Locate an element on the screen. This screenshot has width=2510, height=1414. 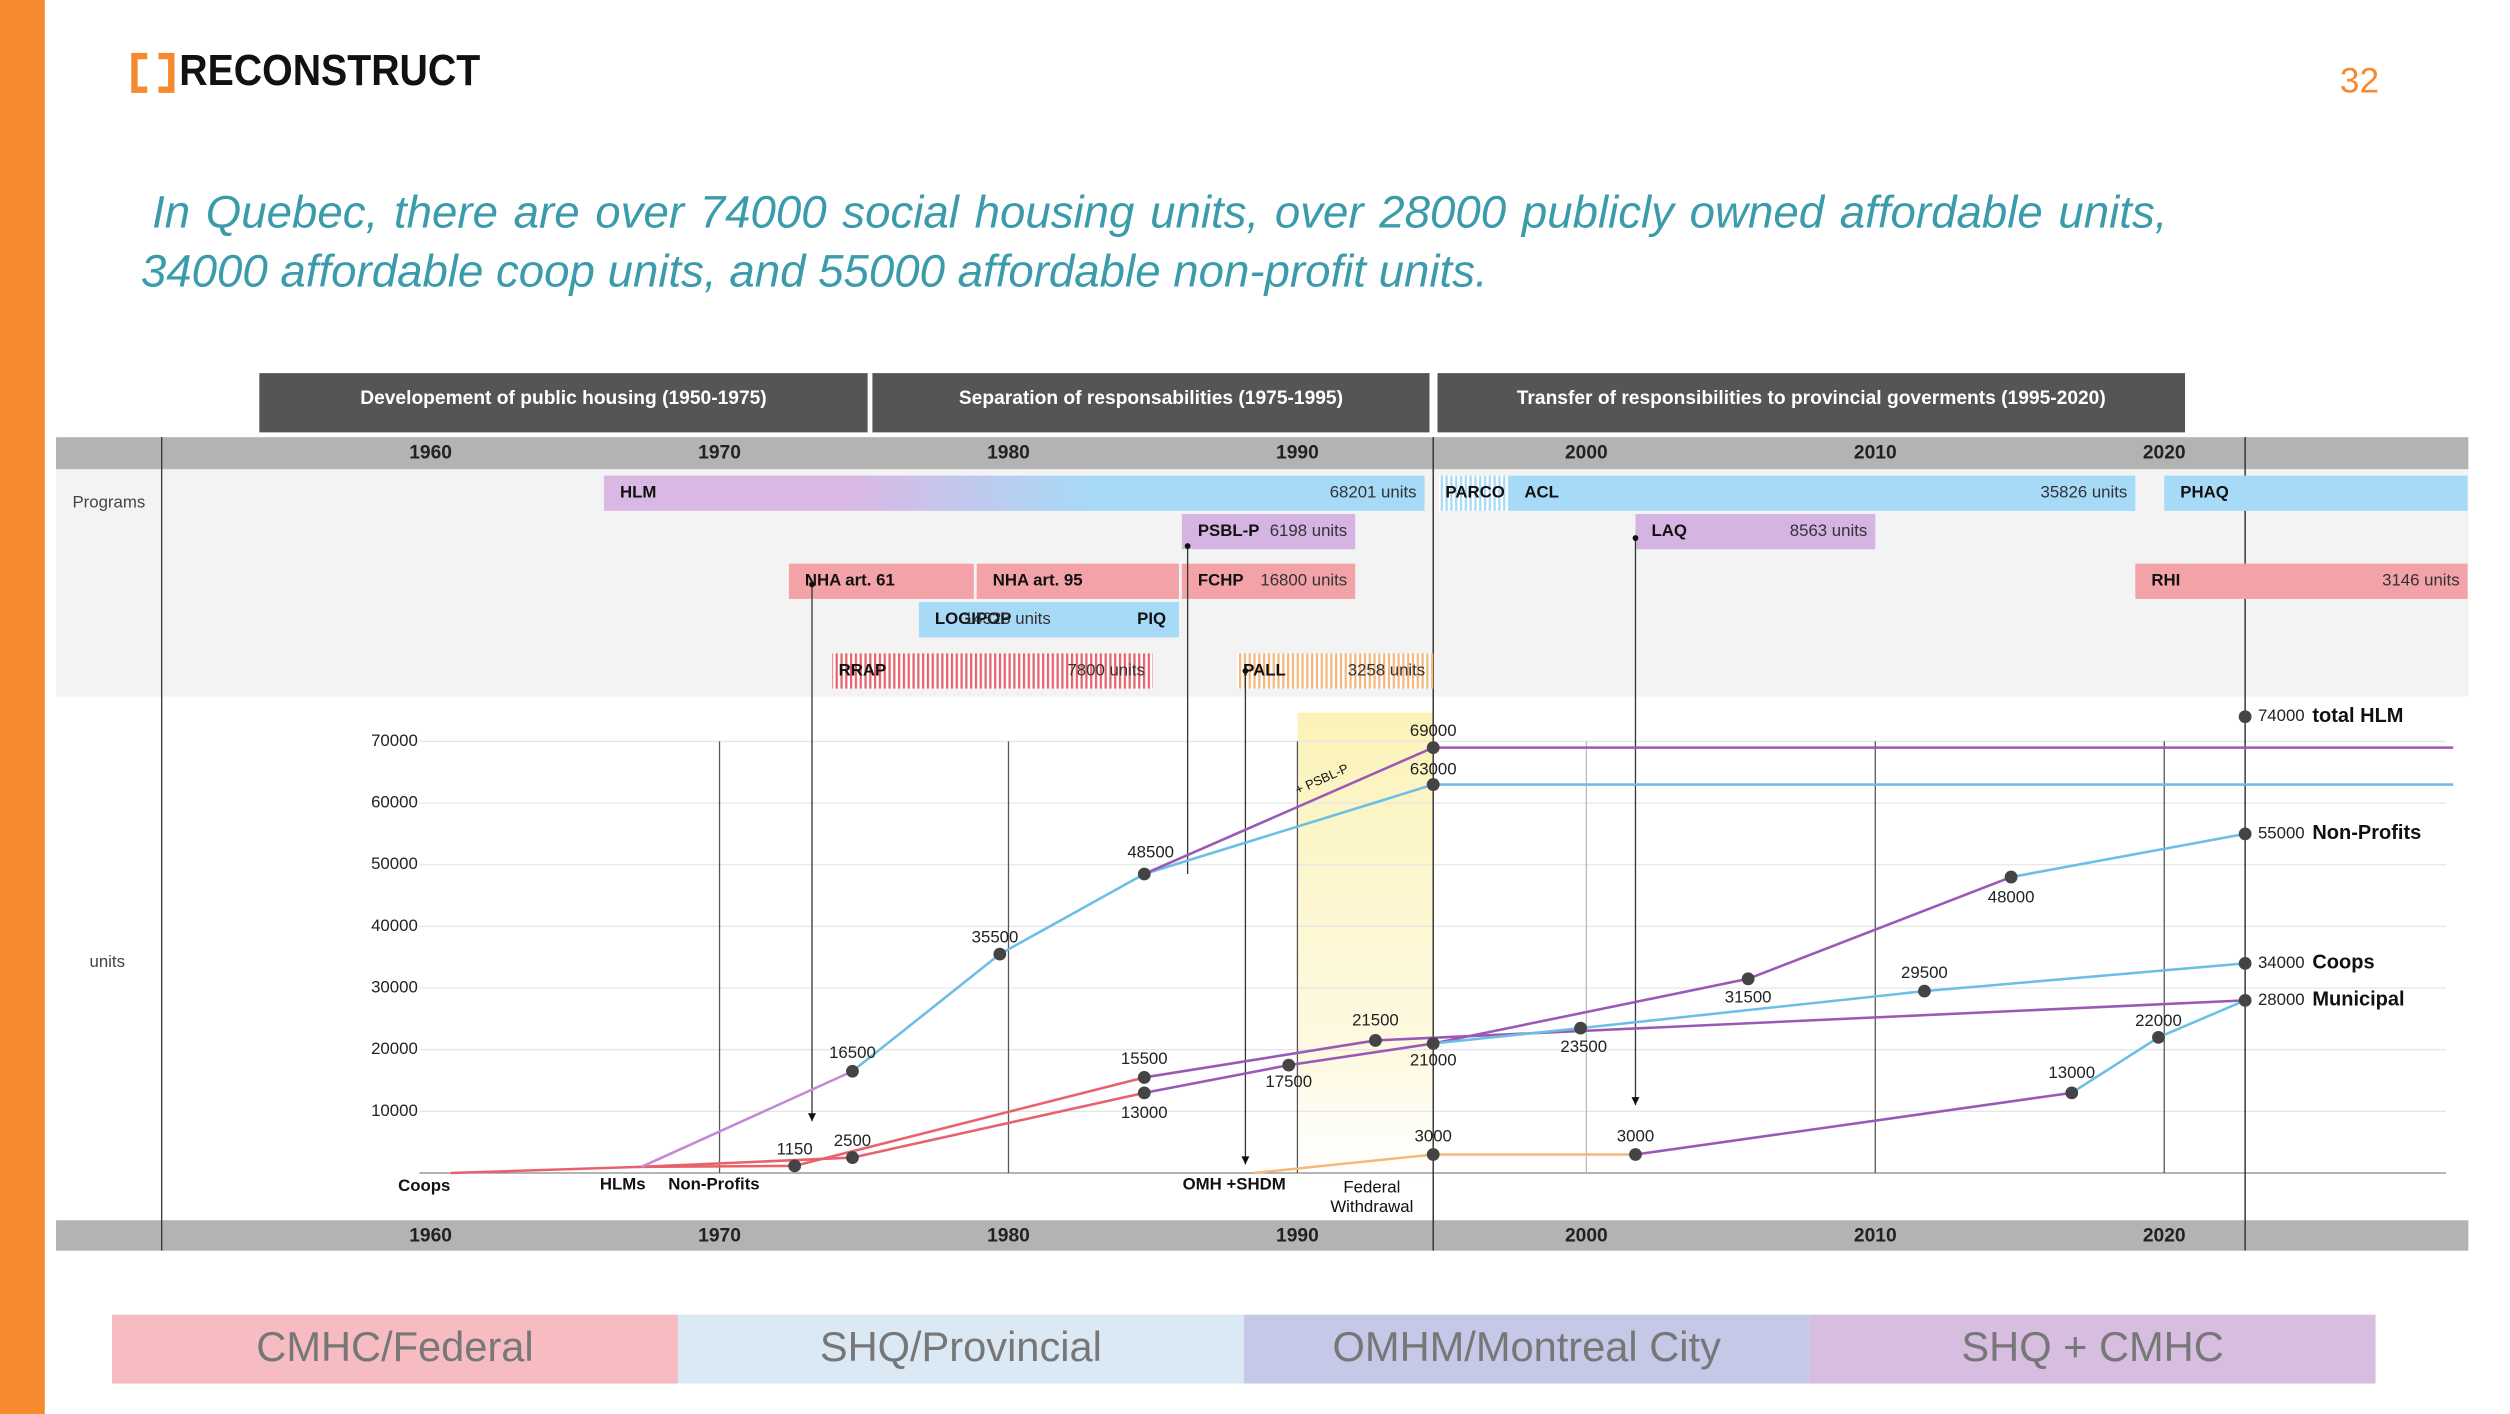
axis-band-top is located at coordinates (1262, 453).